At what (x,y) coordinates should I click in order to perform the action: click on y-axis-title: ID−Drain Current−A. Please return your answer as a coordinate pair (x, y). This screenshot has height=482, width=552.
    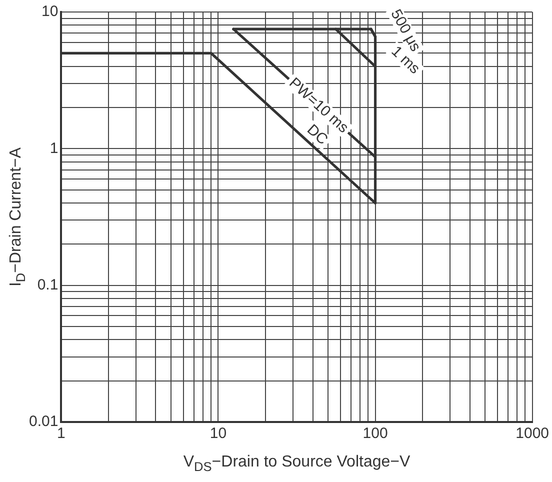
    Looking at the image, I should click on (17, 217).